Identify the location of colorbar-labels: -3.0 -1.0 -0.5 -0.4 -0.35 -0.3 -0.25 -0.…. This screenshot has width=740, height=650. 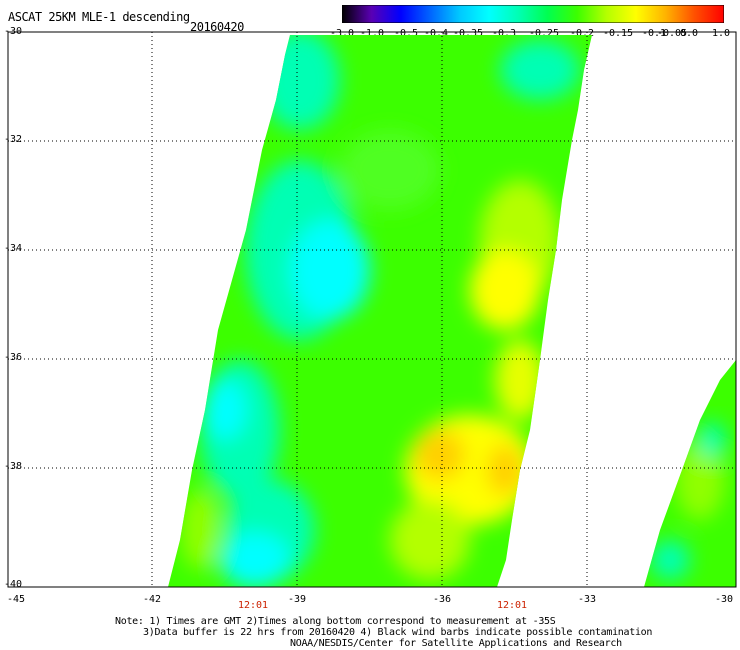
(530, 35).